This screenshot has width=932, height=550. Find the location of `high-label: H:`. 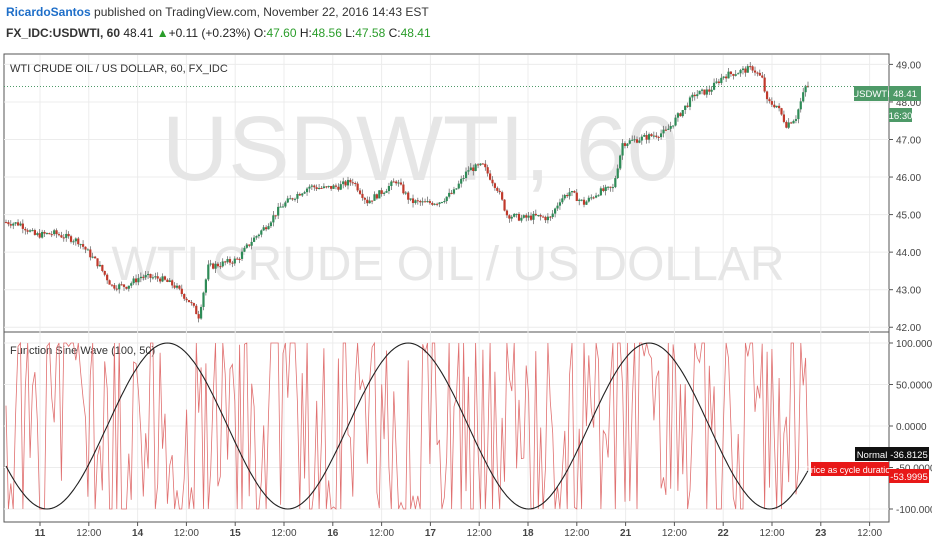

high-label: H: is located at coordinates (305, 33).